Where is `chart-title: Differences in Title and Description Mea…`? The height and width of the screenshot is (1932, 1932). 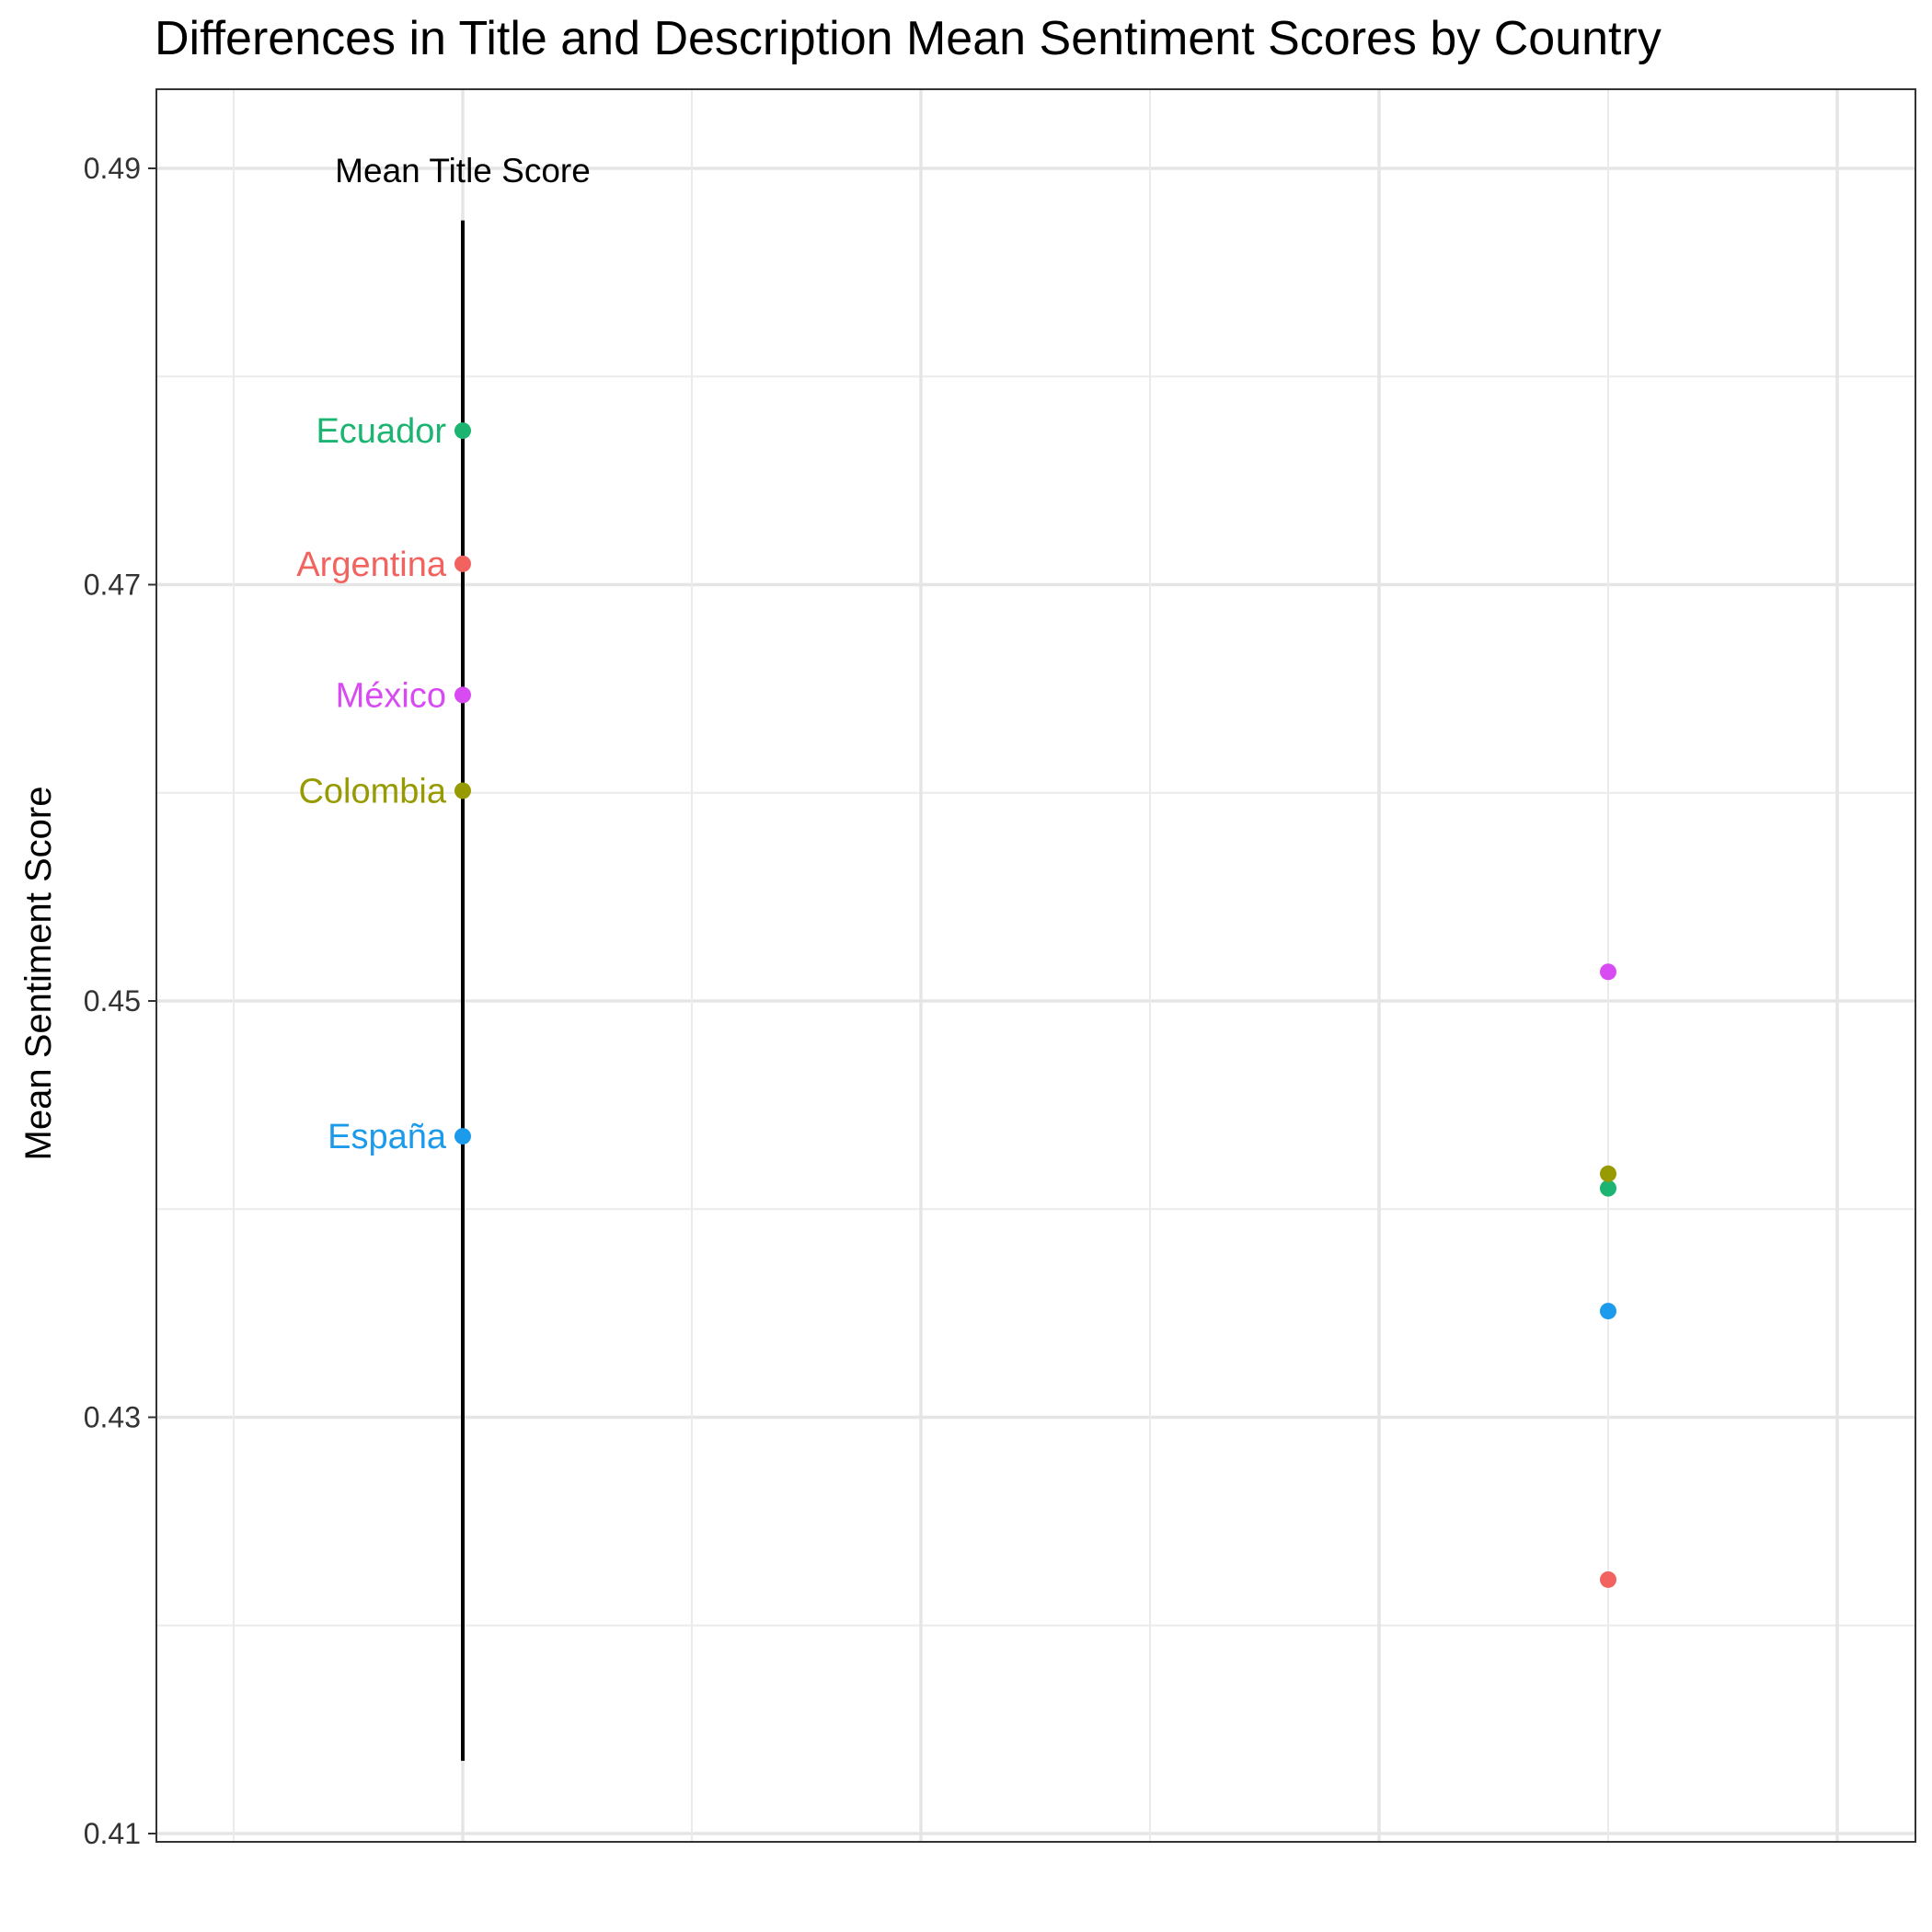 chart-title: Differences in Title and Description Mea… is located at coordinates (908, 38).